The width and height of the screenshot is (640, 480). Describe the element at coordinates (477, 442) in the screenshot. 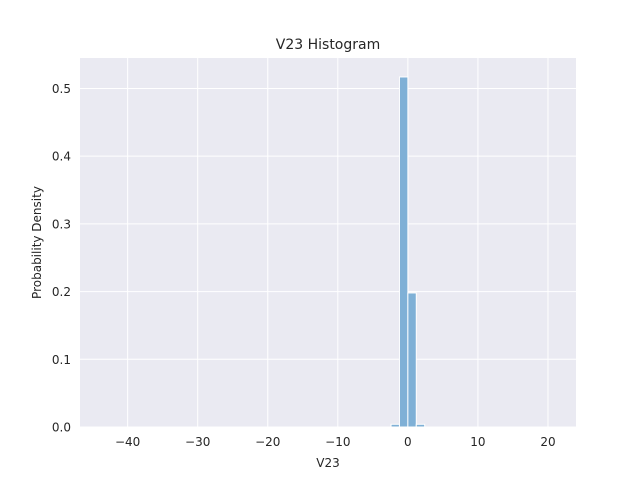

I see `x-tick-label: 10` at that location.